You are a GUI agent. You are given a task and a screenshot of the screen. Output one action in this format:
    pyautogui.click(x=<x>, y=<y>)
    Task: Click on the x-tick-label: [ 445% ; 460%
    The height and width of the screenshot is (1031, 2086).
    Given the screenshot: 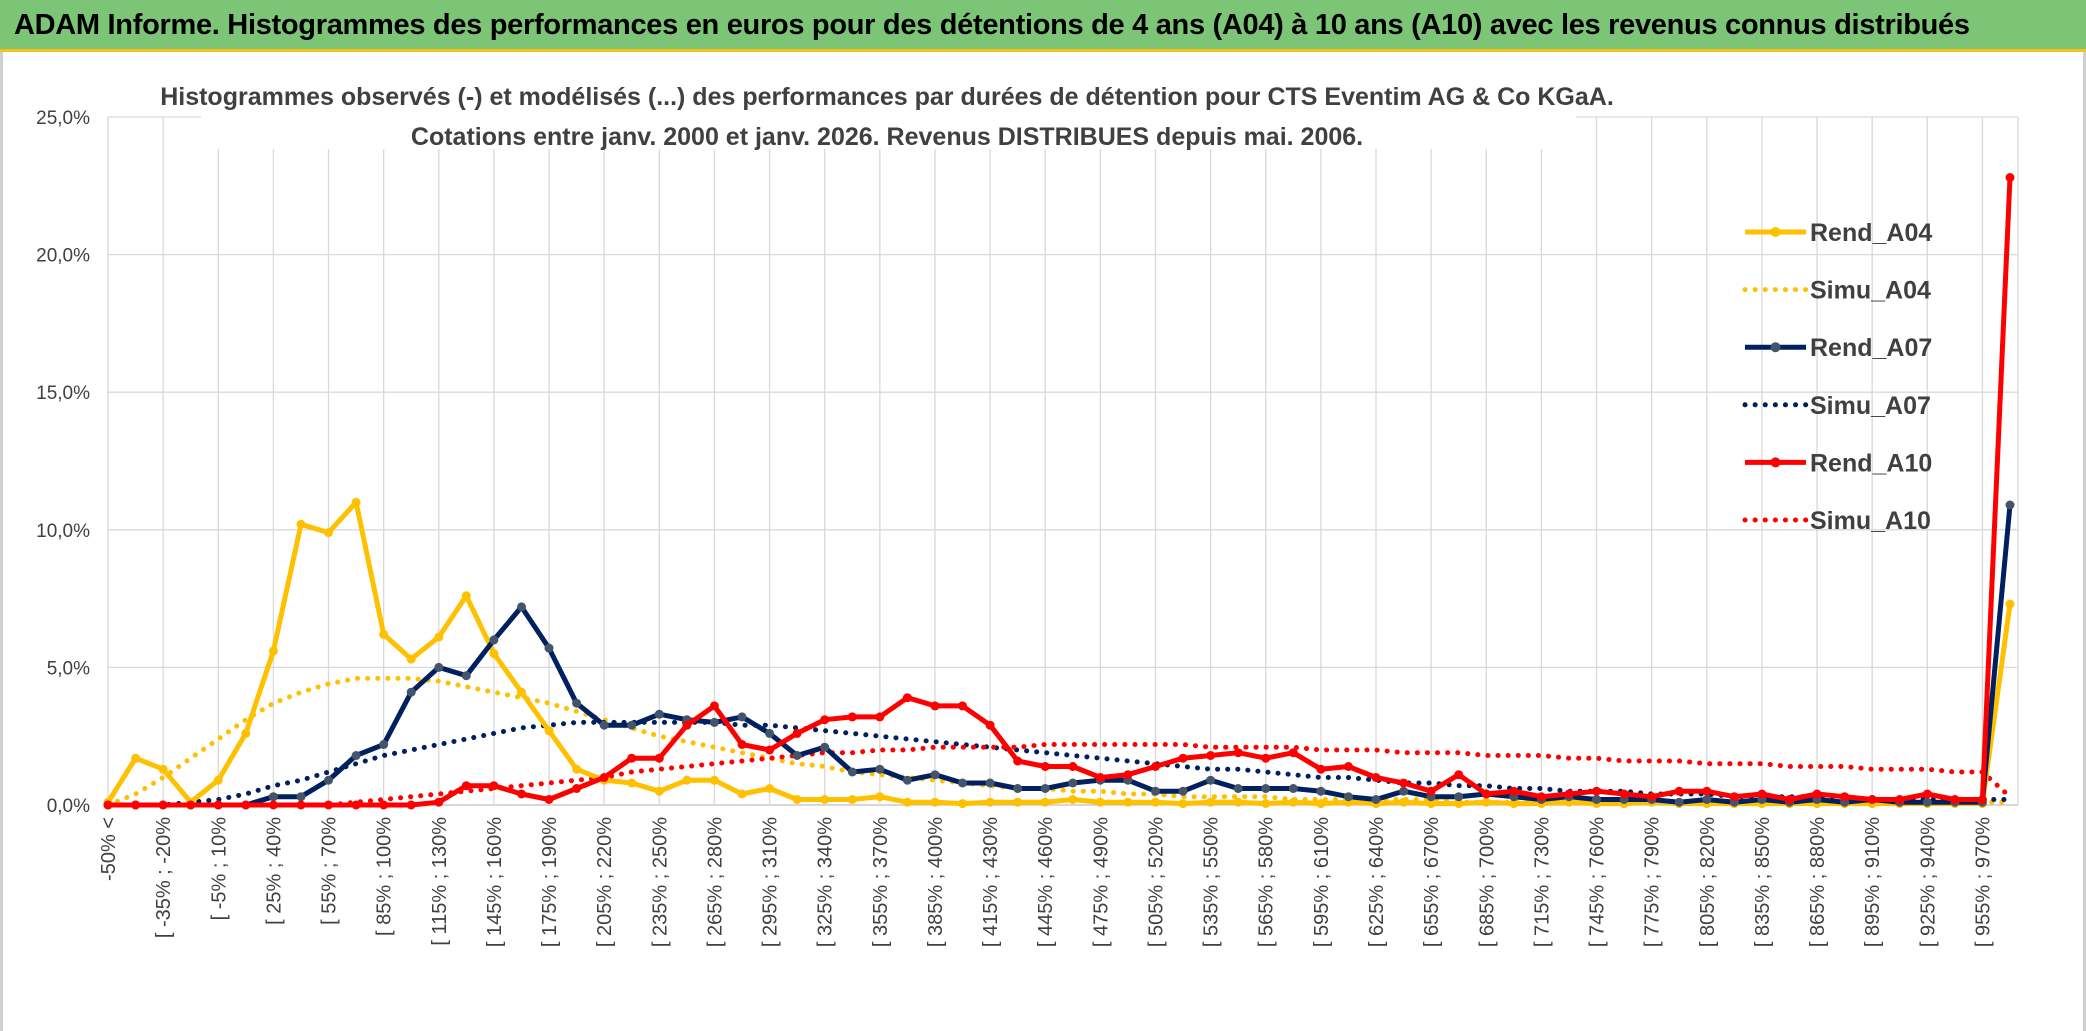 What is the action you would take?
    pyautogui.click(x=1046, y=882)
    